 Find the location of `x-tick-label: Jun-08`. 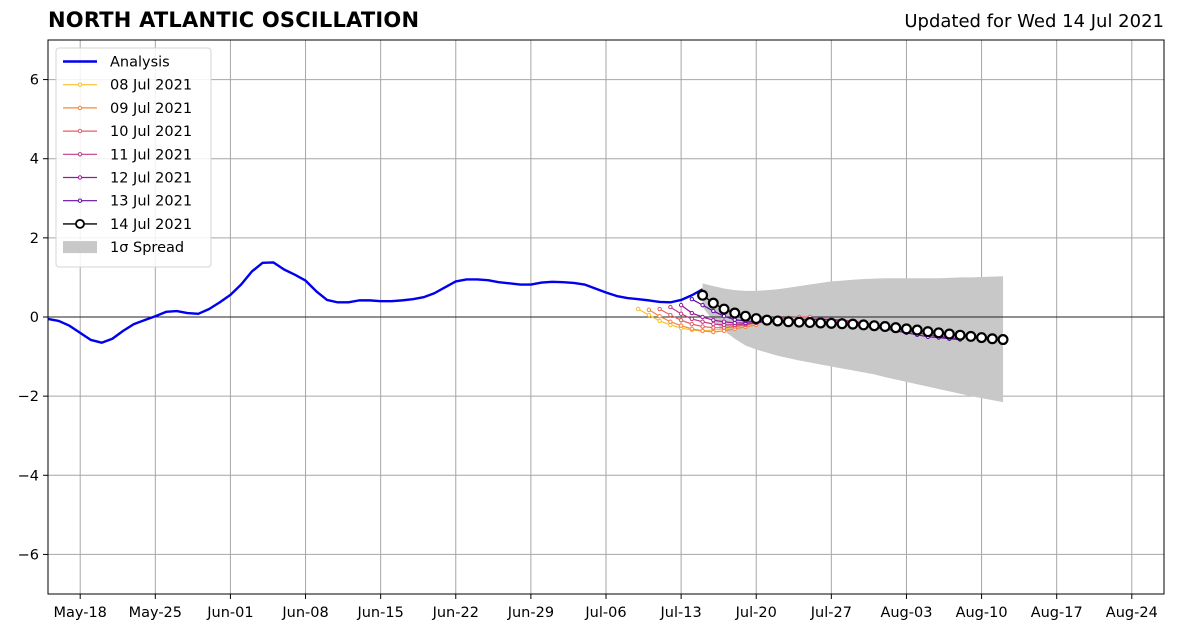

x-tick-label: Jun-08 is located at coordinates (304, 613).